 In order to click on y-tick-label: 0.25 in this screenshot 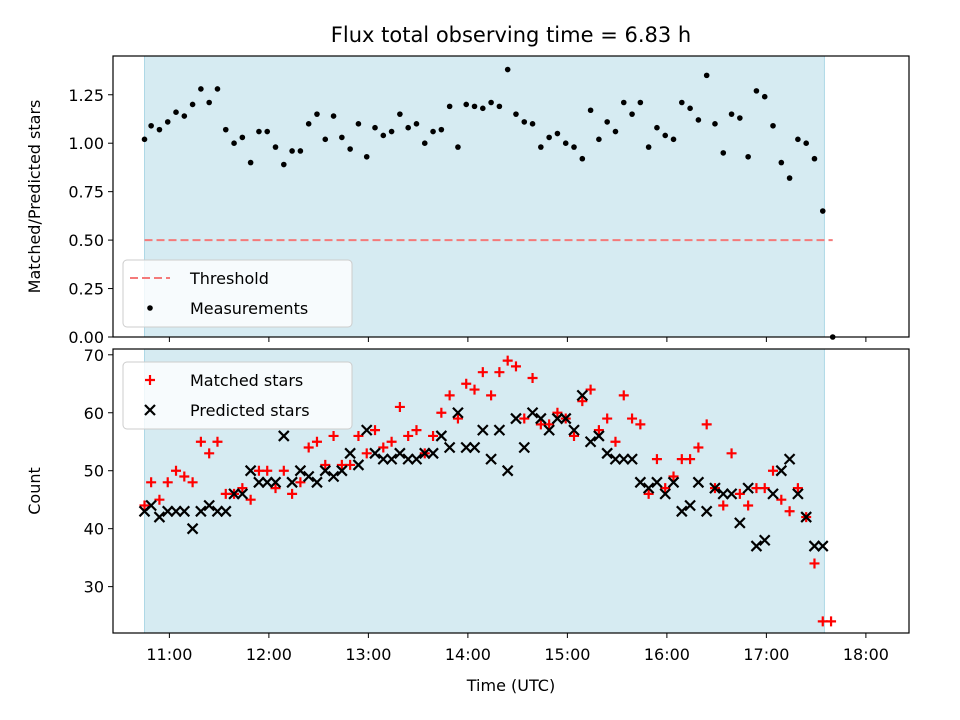, I will do `click(86, 289)`.